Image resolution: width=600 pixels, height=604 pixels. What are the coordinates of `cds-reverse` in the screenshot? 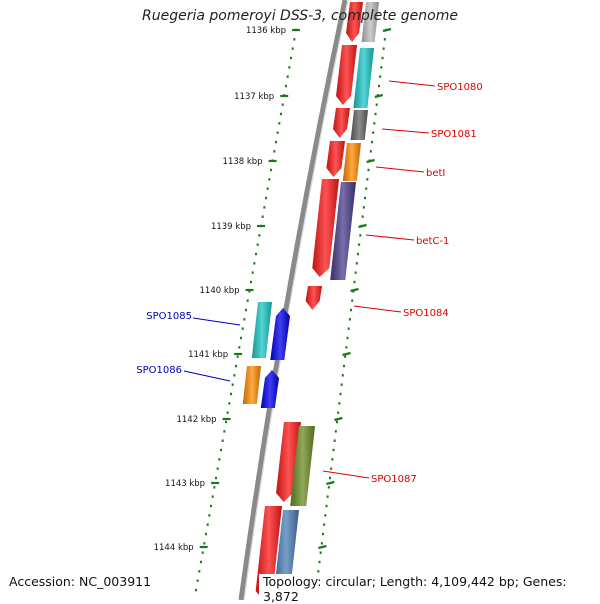 It's located at (280, 334).